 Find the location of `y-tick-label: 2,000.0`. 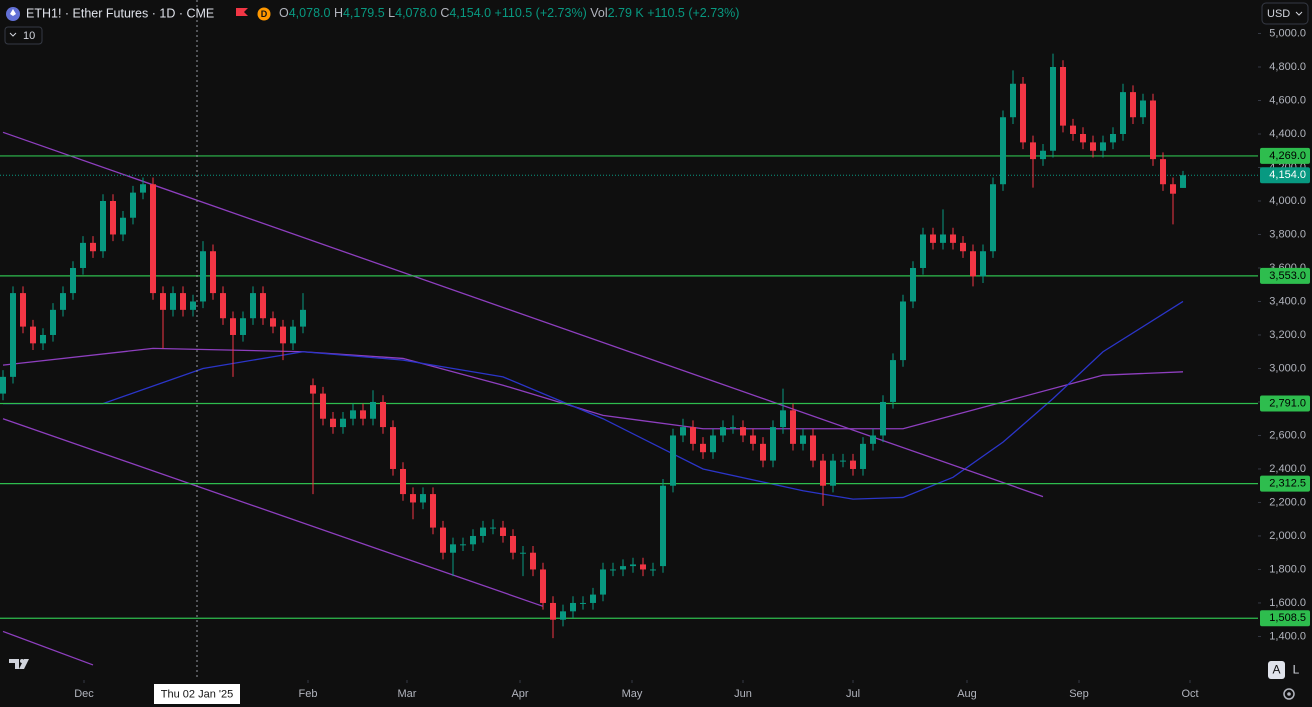

y-tick-label: 2,000.0 is located at coordinates (1287, 536).